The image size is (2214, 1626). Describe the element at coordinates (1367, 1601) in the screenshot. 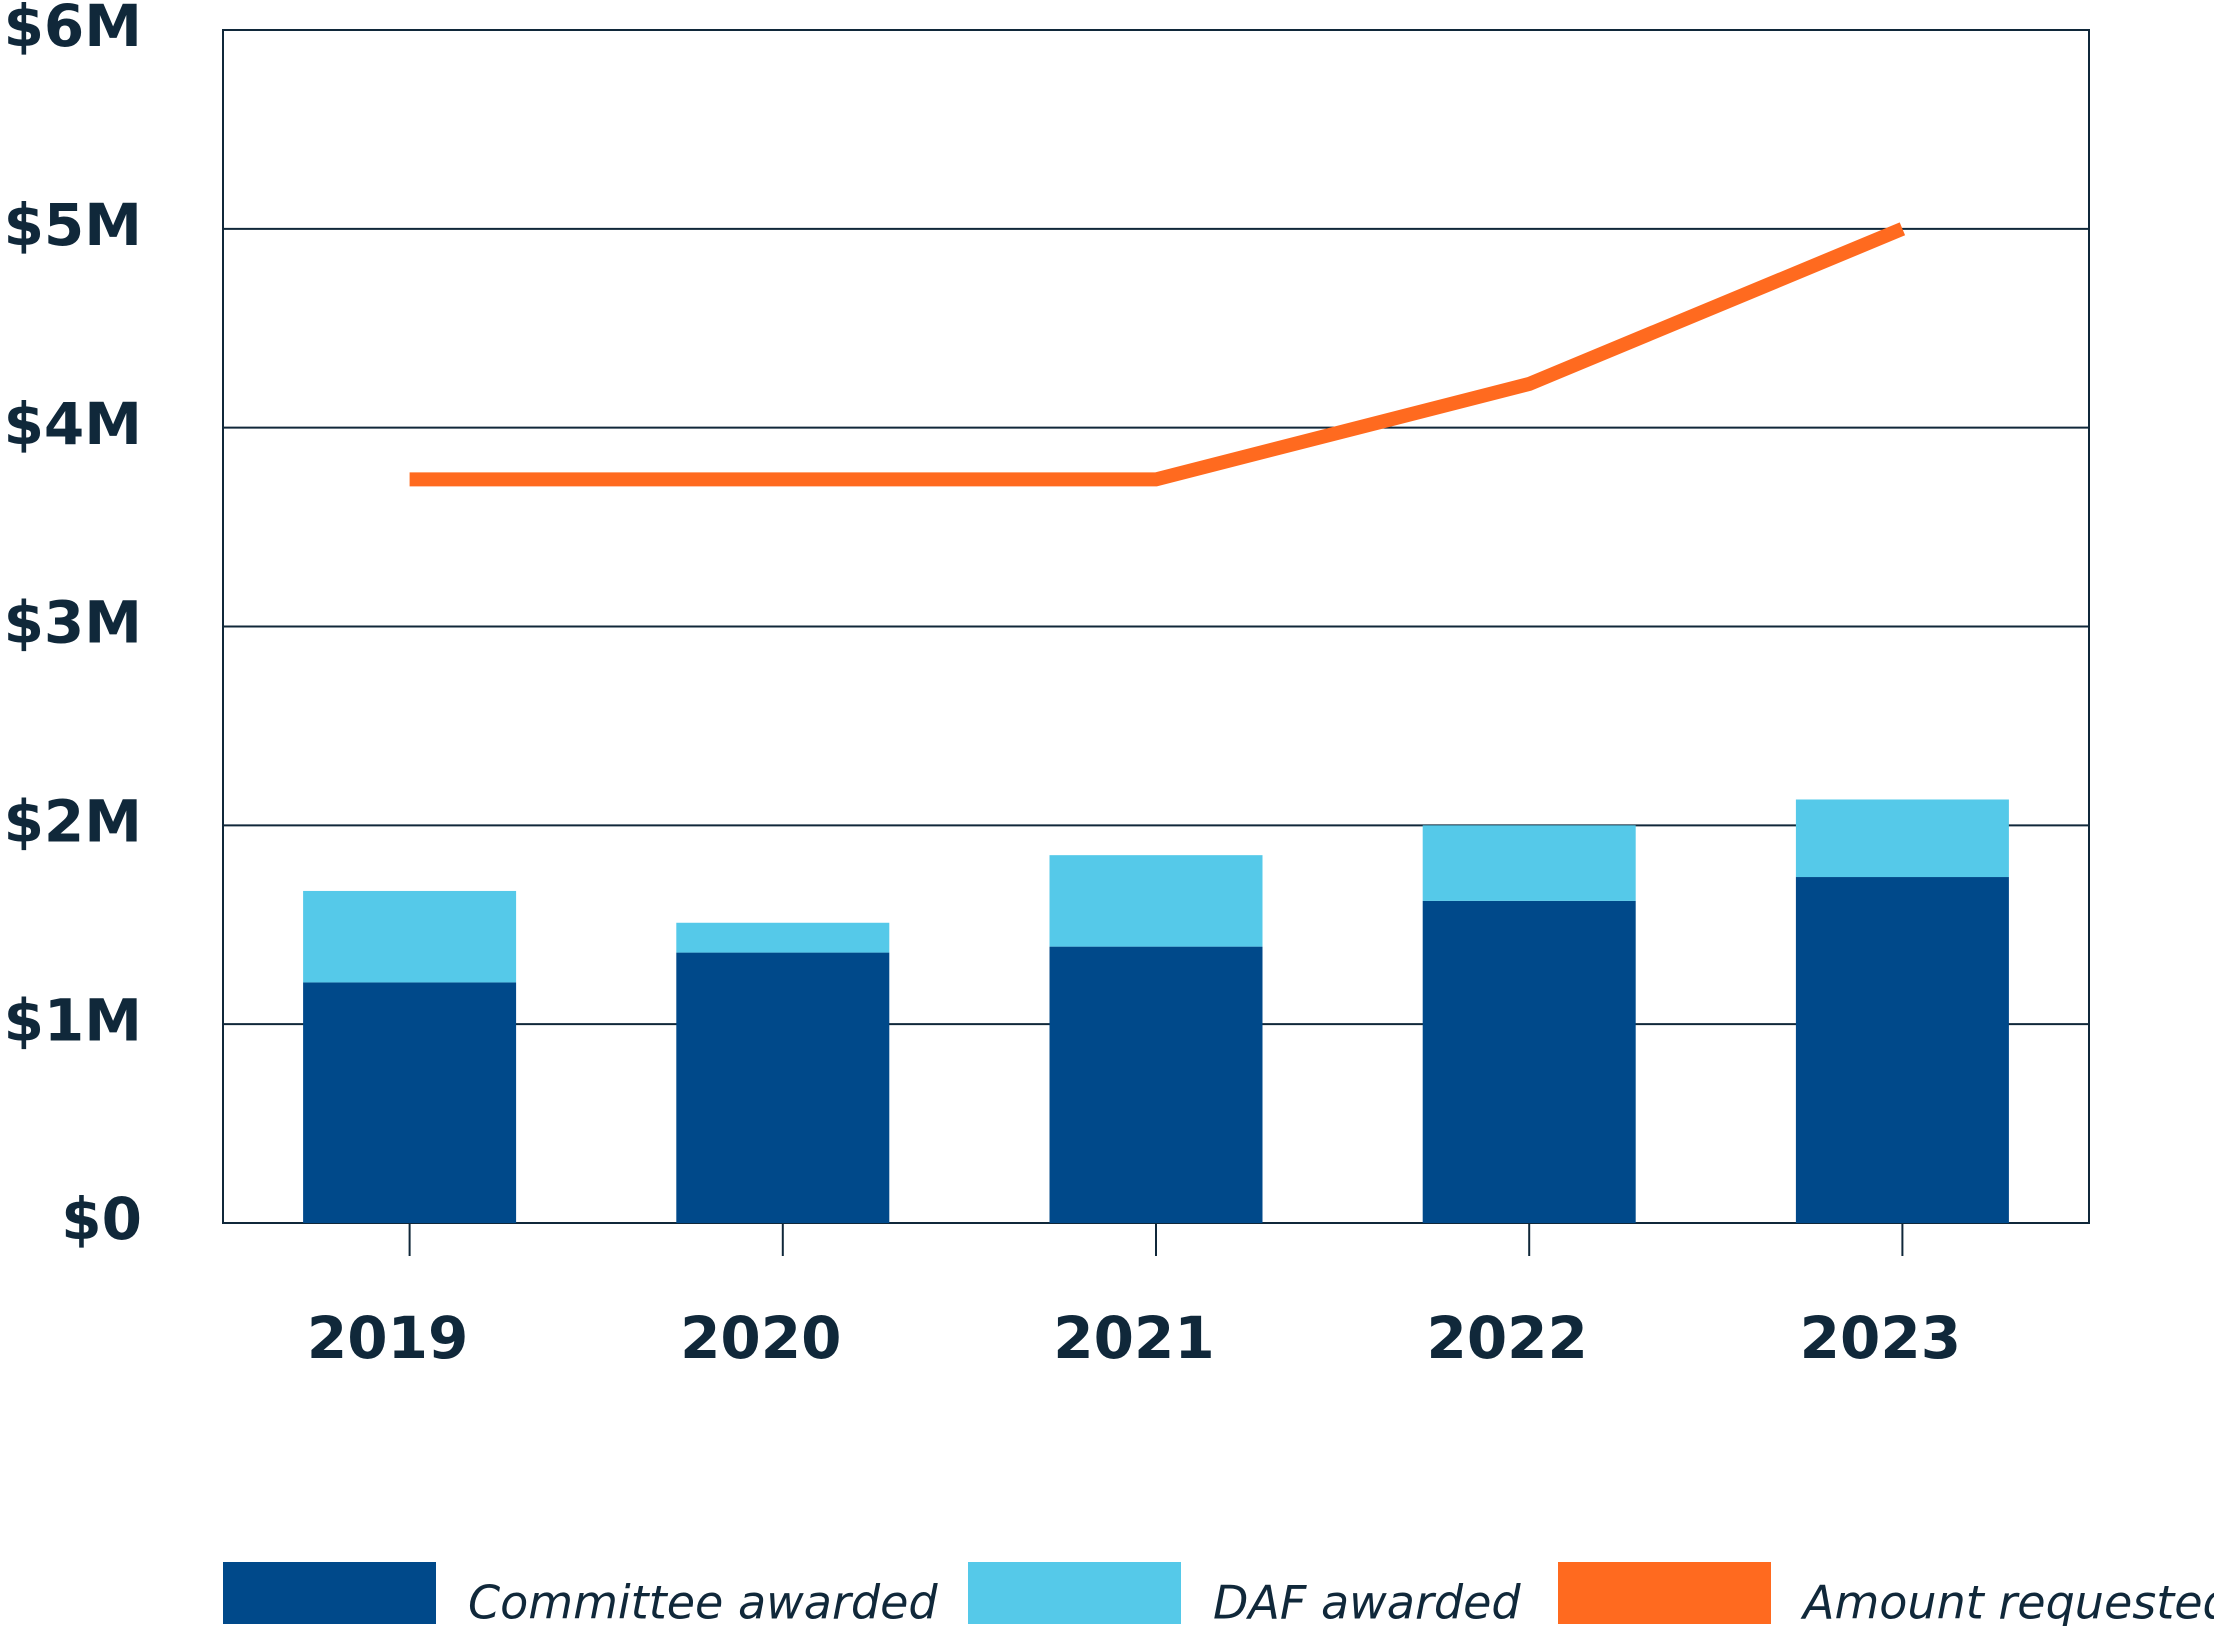

I see `legend-label: DAF awarded` at that location.